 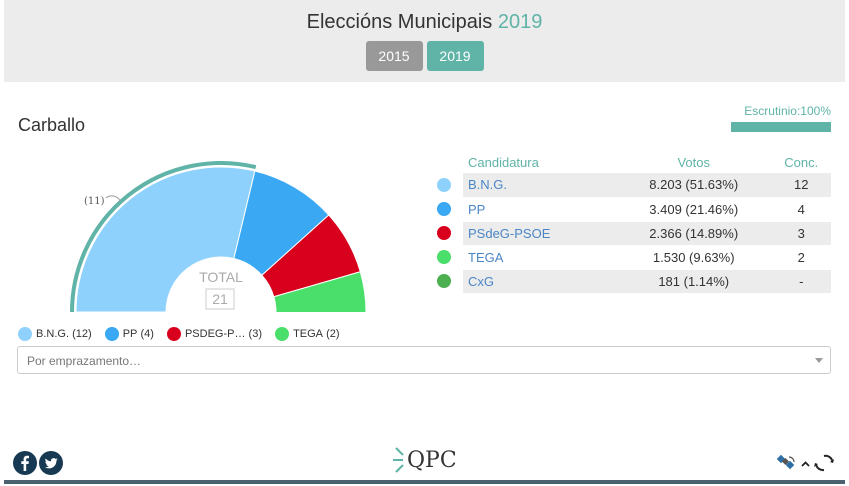 I want to click on party-seats: -, so click(x=801, y=281).